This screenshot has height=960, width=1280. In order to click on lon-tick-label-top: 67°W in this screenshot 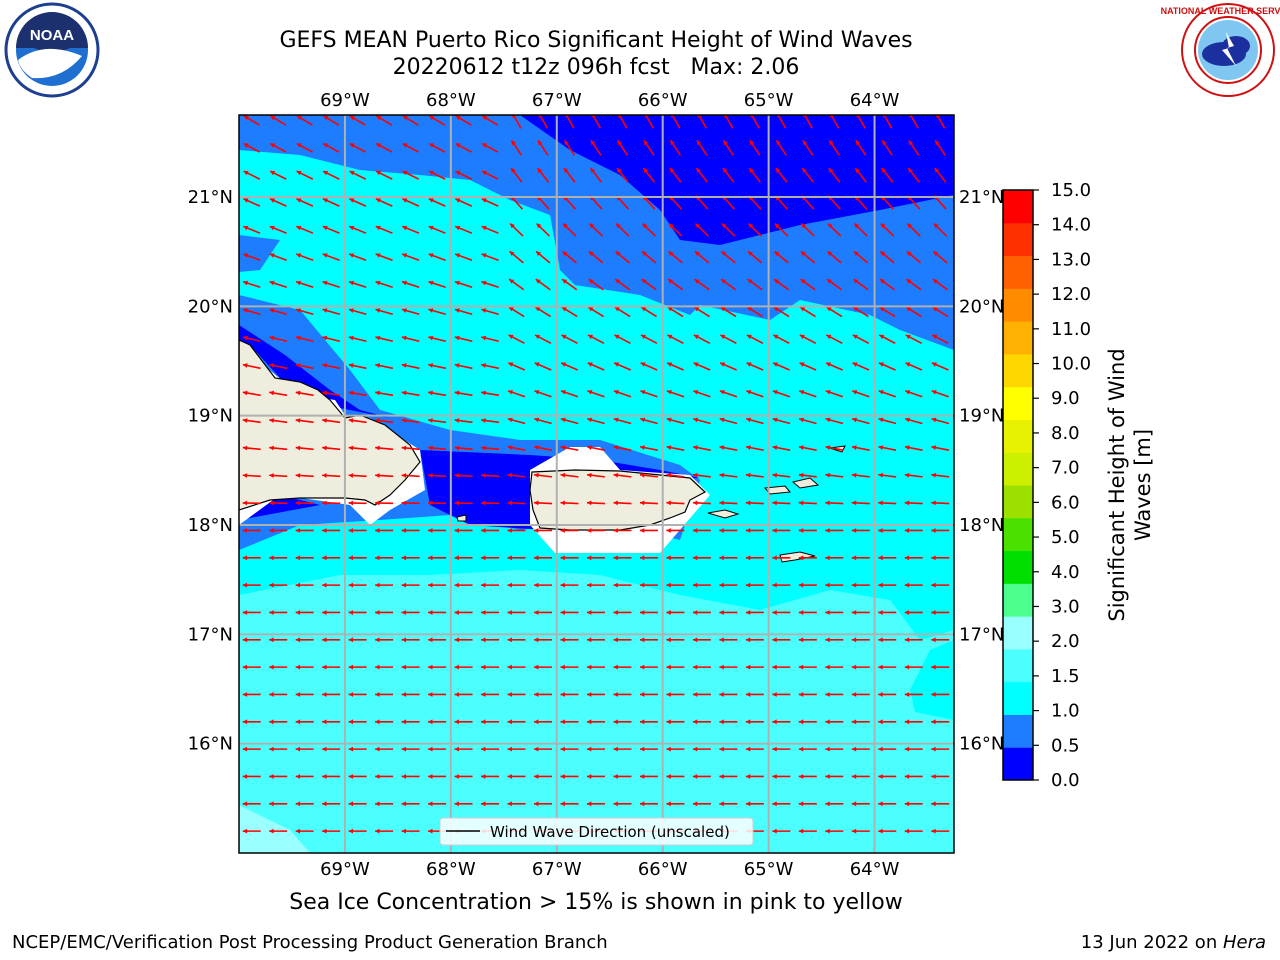, I will do `click(557, 100)`.